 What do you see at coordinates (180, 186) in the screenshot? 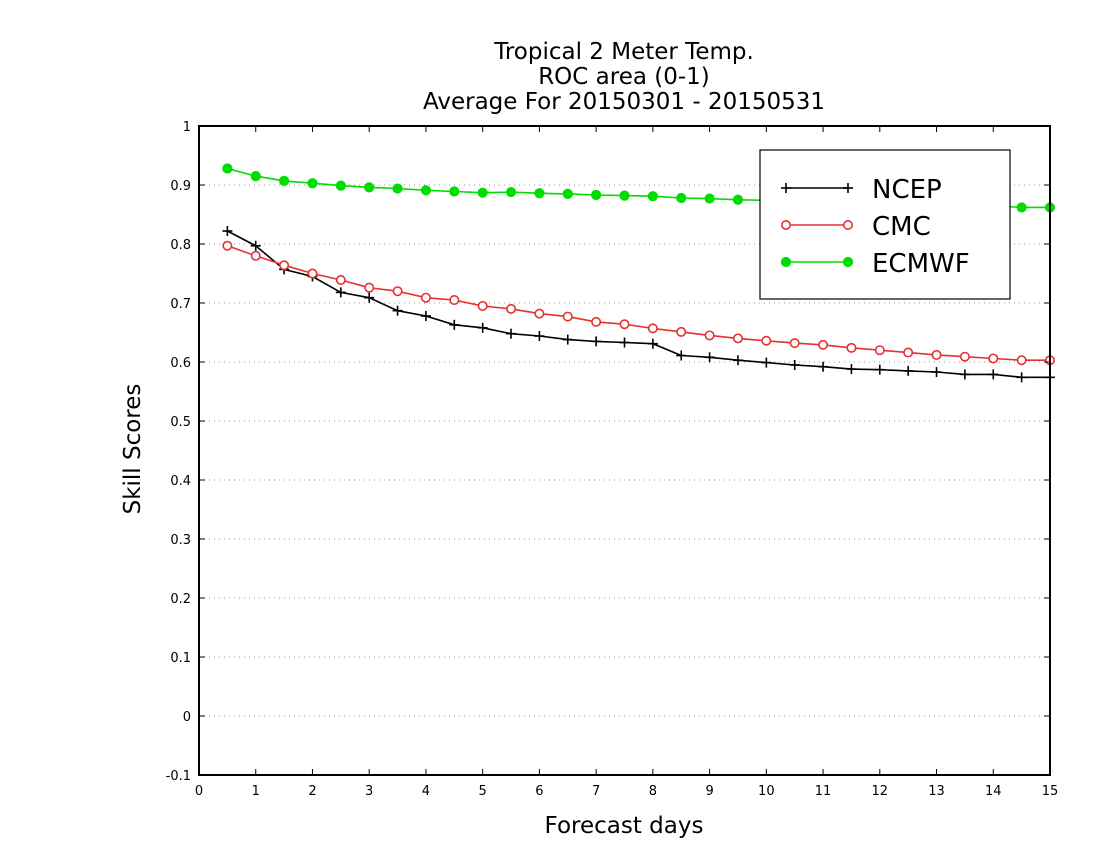
I see `y-tick-label: 0.9` at bounding box center [180, 186].